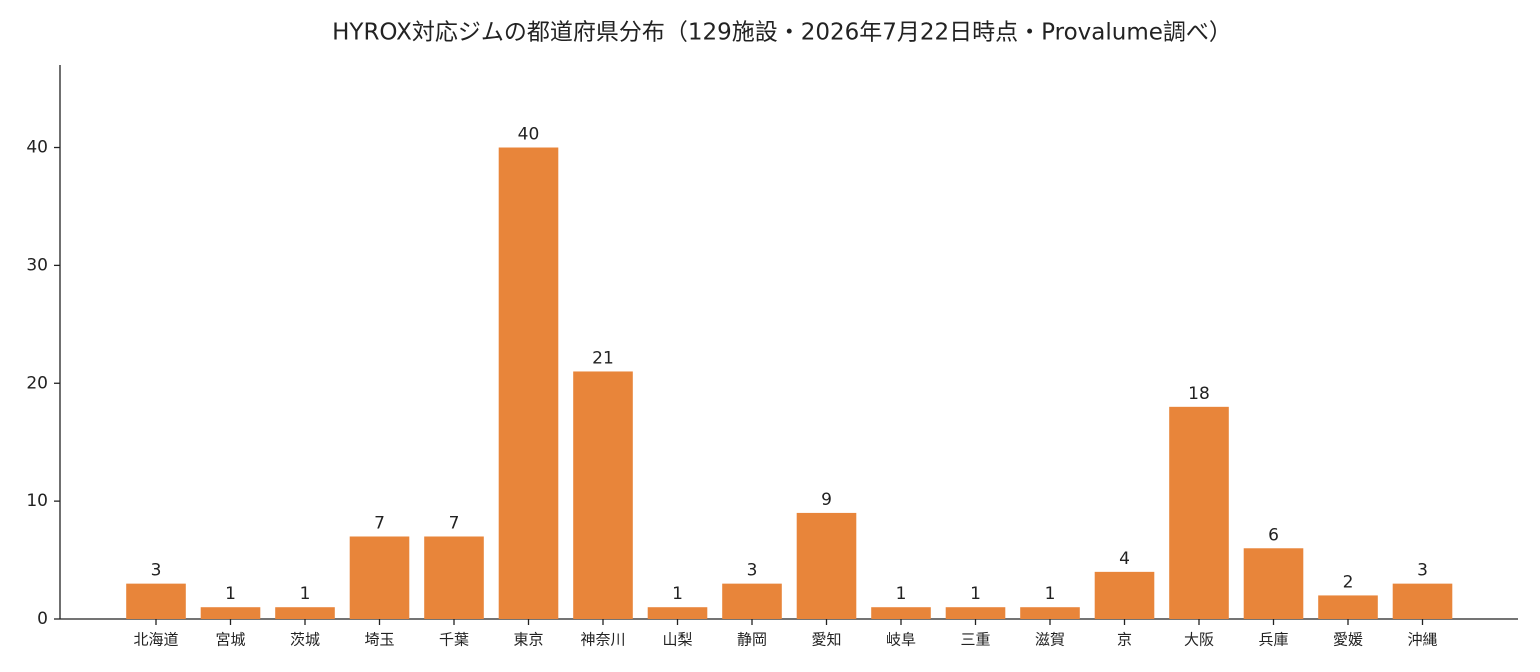 The height and width of the screenshot is (672, 1540). I want to click on y-tick-label: 0, so click(42, 619).